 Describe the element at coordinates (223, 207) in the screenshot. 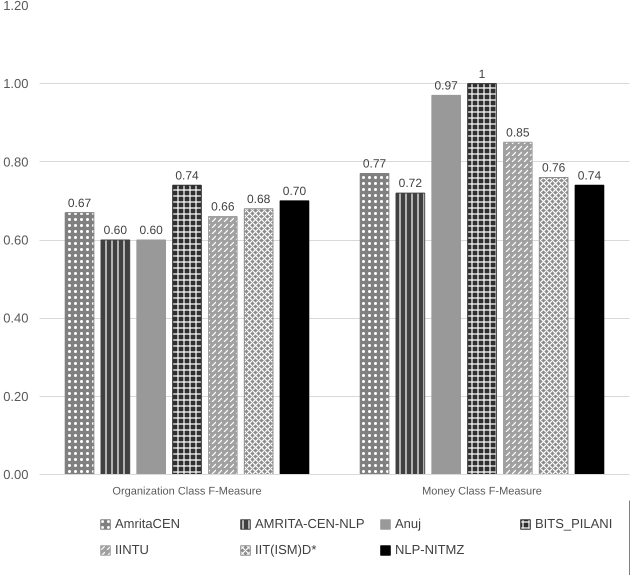

I see `data-label: 0.66` at that location.